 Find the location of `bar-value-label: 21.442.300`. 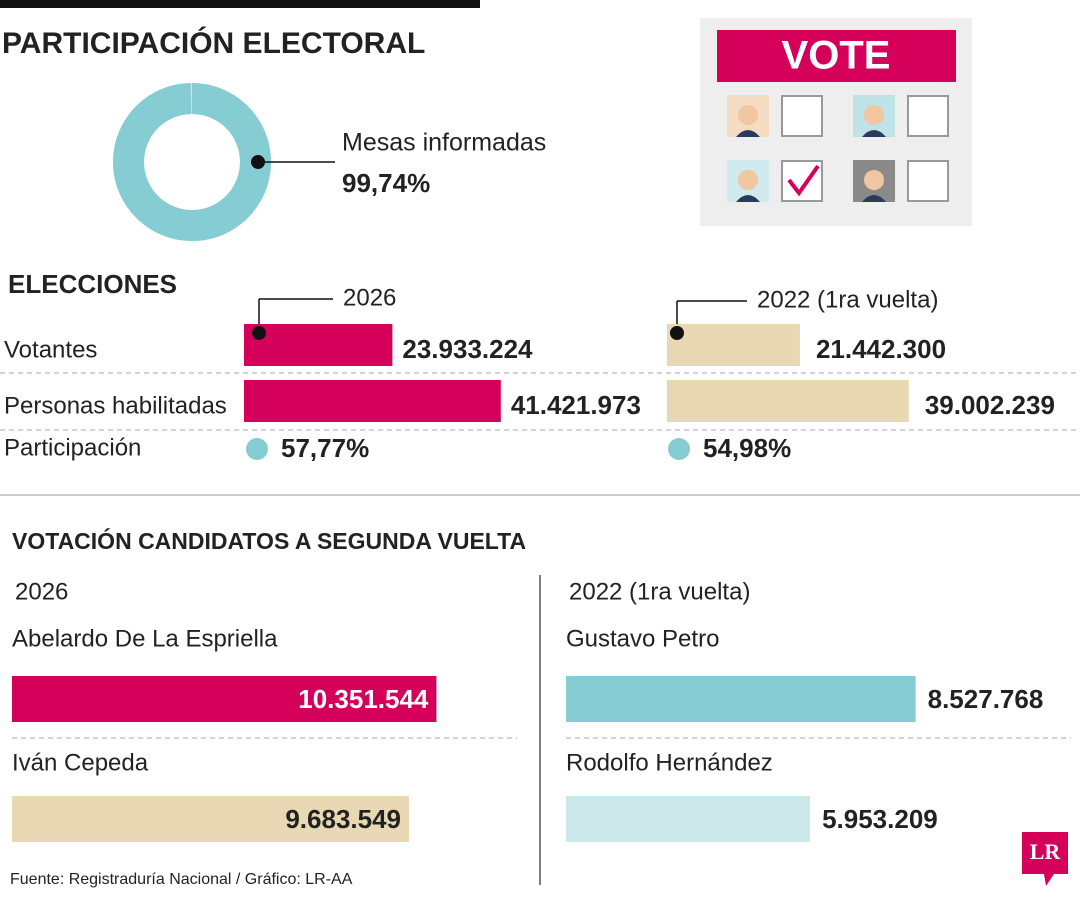

bar-value-label: 21.442.300 is located at coordinates (881, 349).